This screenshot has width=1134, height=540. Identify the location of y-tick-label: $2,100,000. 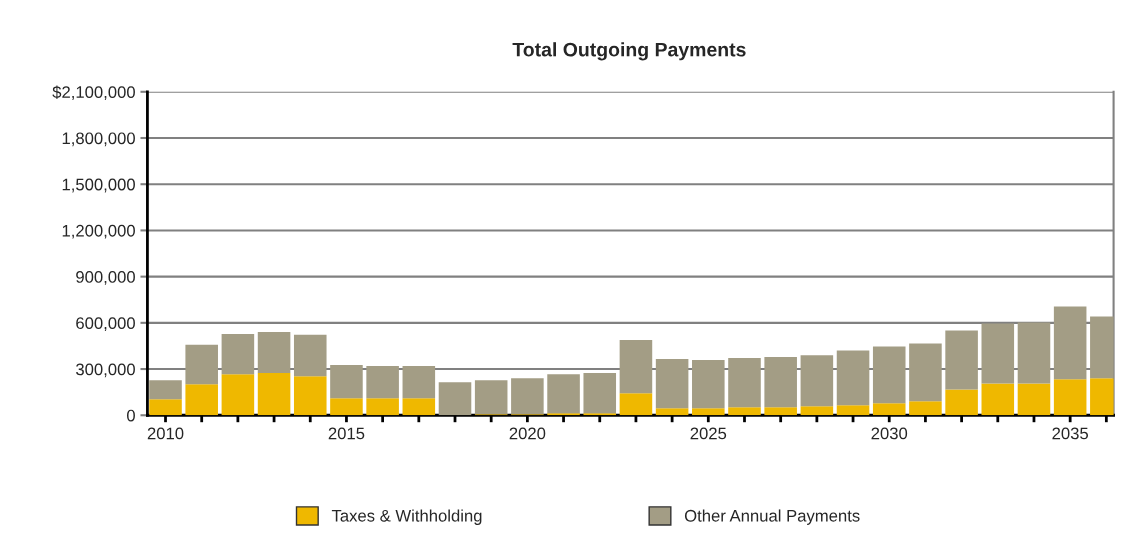
(93, 92).